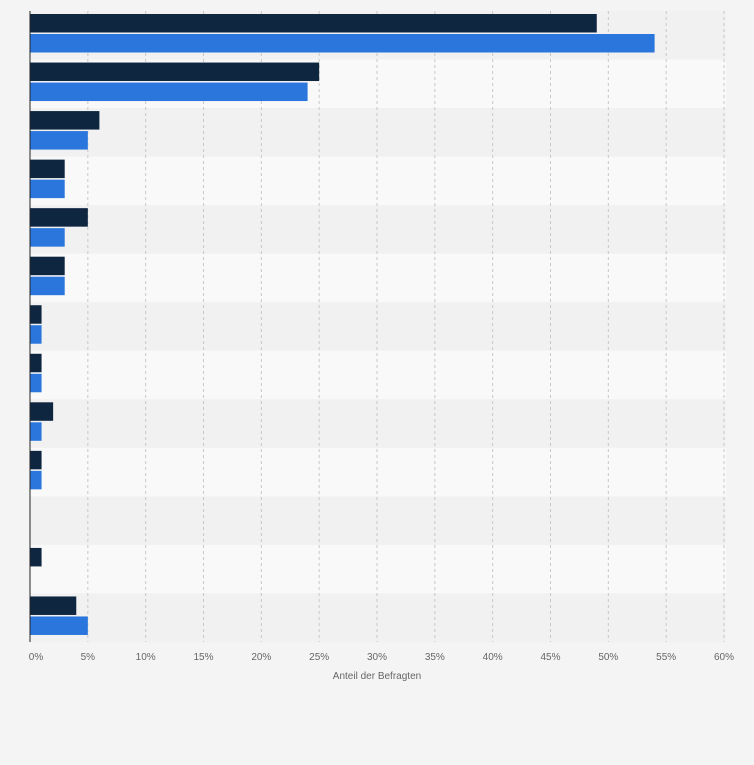 This screenshot has width=754, height=765. What do you see at coordinates (146, 657) in the screenshot?
I see `x-tick-label: 10%` at bounding box center [146, 657].